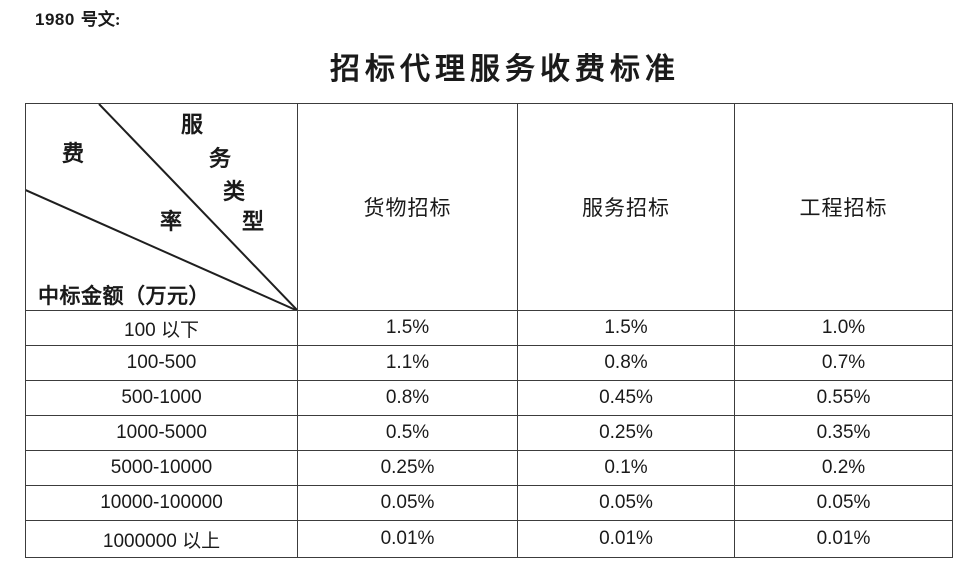  What do you see at coordinates (161, 503) in the screenshot?
I see `amount-range-cell: 10000-100000` at bounding box center [161, 503].